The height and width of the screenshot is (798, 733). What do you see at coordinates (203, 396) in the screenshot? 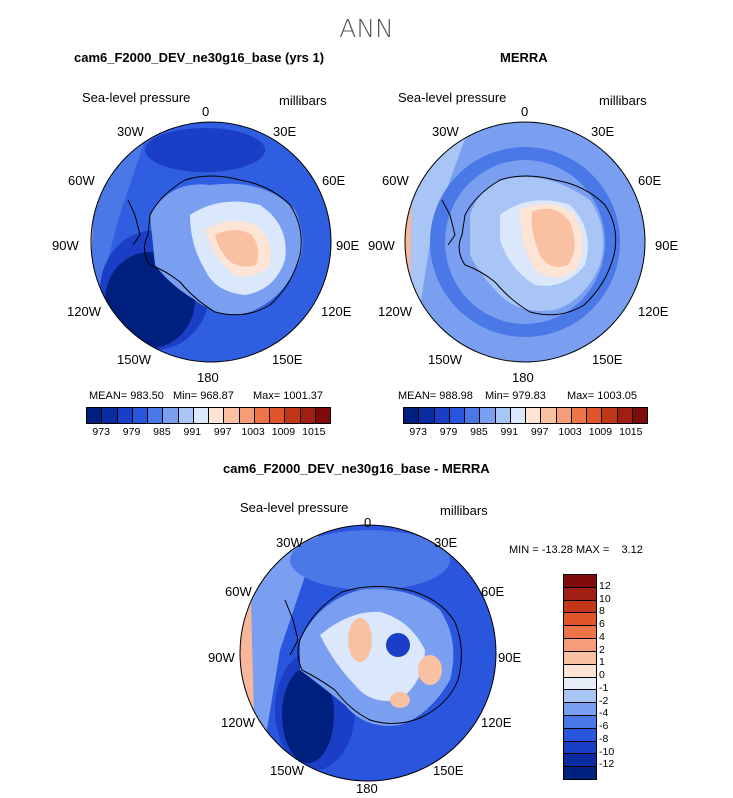
I see `panel1-min: Min= 968.87` at bounding box center [203, 396].